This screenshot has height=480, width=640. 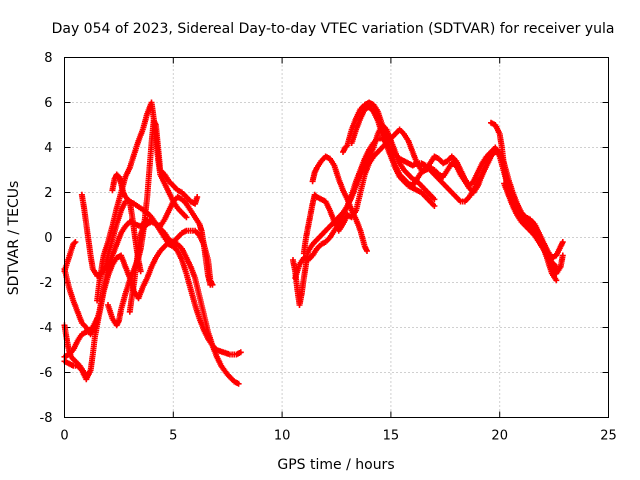 What do you see at coordinates (338, 436) in the screenshot?
I see `x-tick-labels: 0 5 10 15 20 25` at bounding box center [338, 436].